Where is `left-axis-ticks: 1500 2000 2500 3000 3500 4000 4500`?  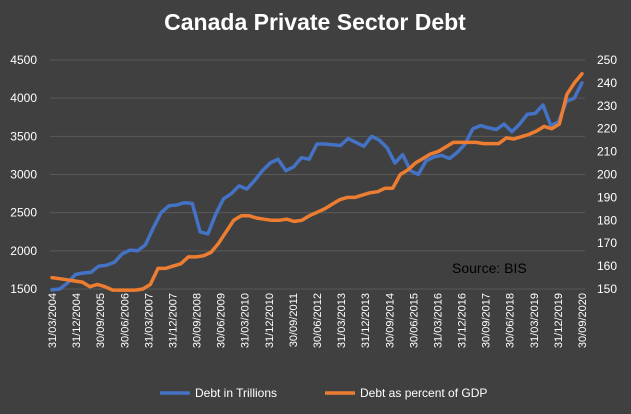 left-axis-ticks: 1500 2000 2500 3000 3500 4000 4500 is located at coordinates (23, 174).